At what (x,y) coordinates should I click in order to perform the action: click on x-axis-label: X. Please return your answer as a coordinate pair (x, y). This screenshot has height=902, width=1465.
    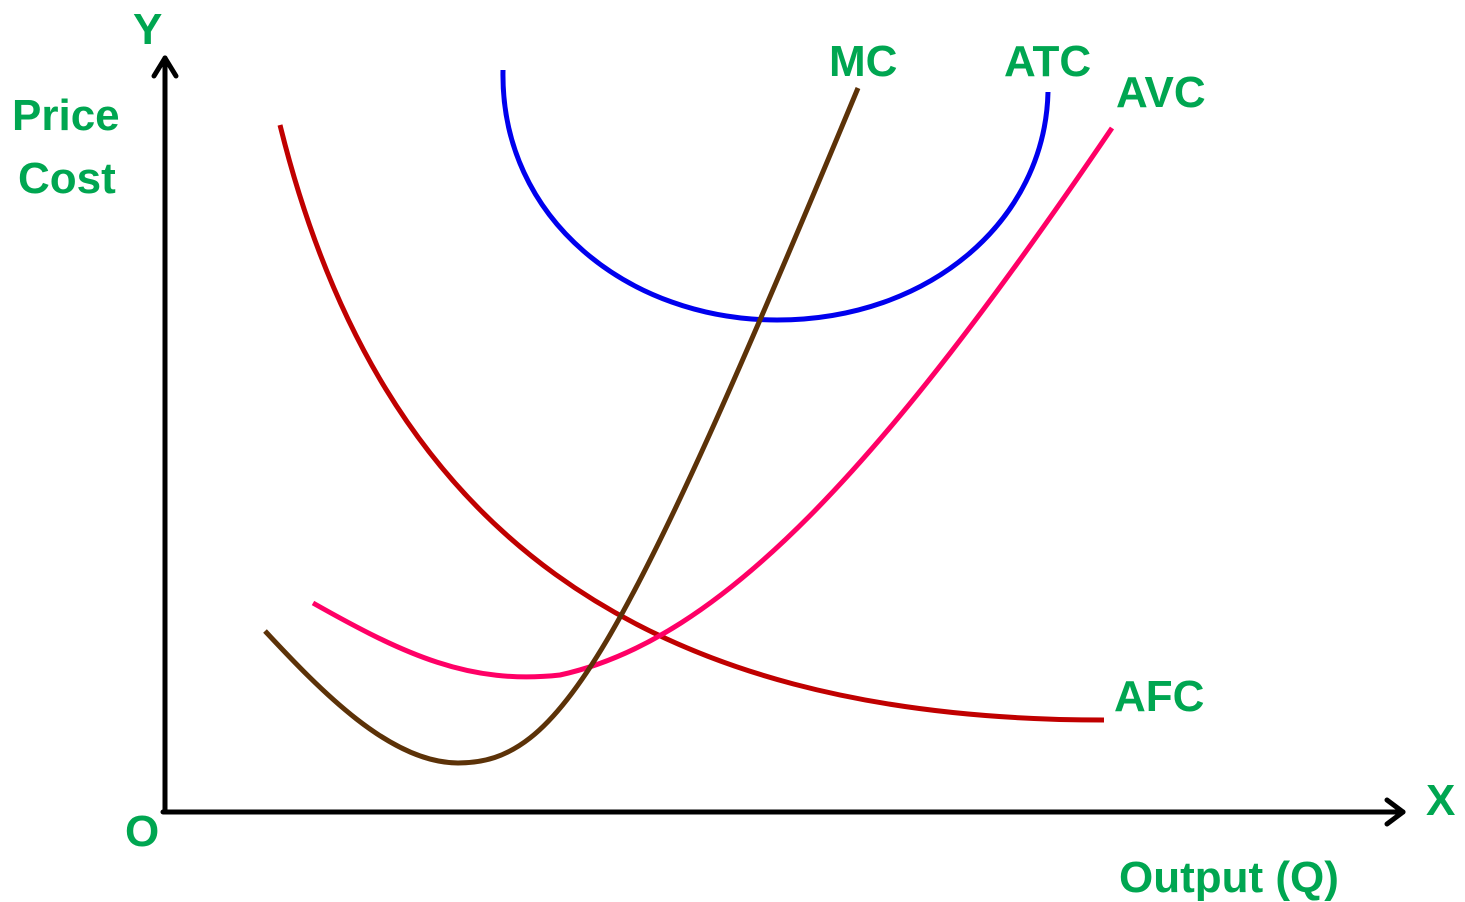
    Looking at the image, I should click on (1440, 800).